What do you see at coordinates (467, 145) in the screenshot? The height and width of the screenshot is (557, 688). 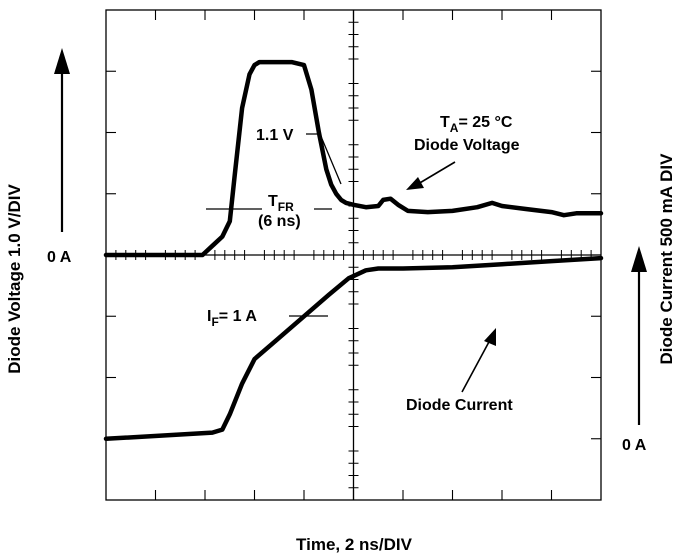 I see `diode-voltage-label: Diode Voltage` at bounding box center [467, 145].